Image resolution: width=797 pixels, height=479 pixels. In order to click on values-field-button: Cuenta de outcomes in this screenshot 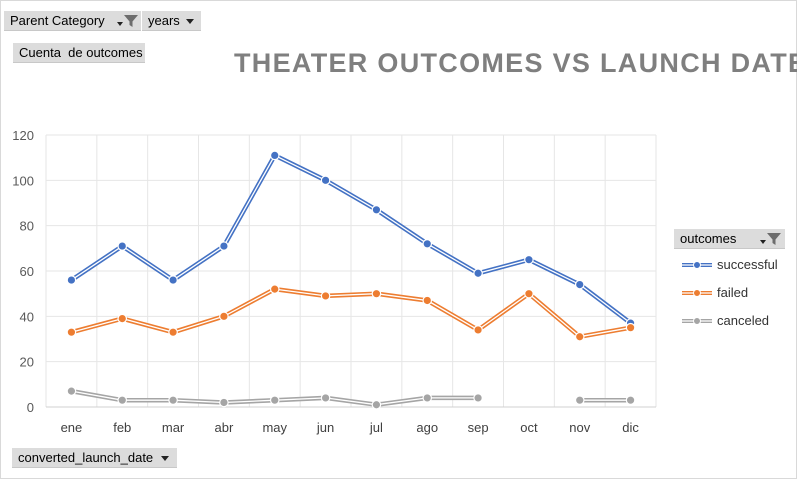, I will do `click(79, 53)`.